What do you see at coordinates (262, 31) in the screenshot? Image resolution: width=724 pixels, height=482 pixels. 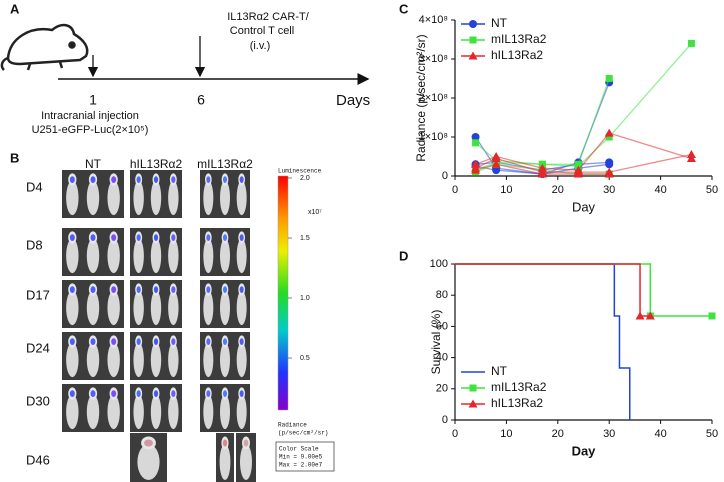 I see `event-text: Control T cell` at bounding box center [262, 31].